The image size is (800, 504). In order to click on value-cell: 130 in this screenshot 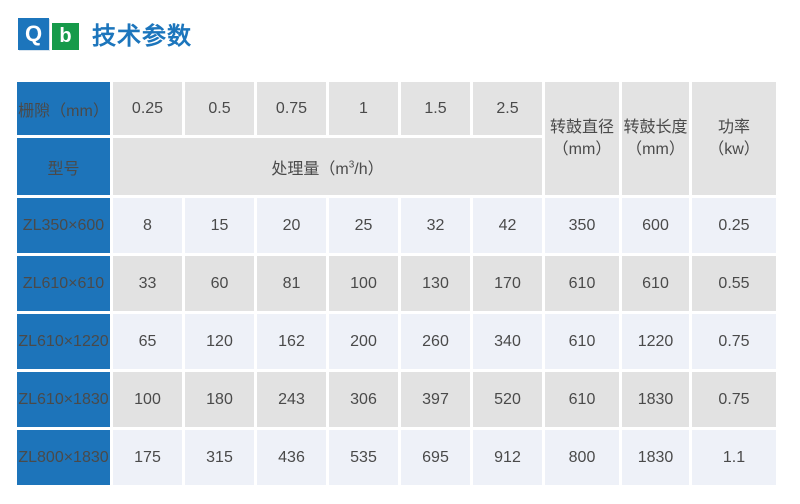, I will do `click(435, 283)`.